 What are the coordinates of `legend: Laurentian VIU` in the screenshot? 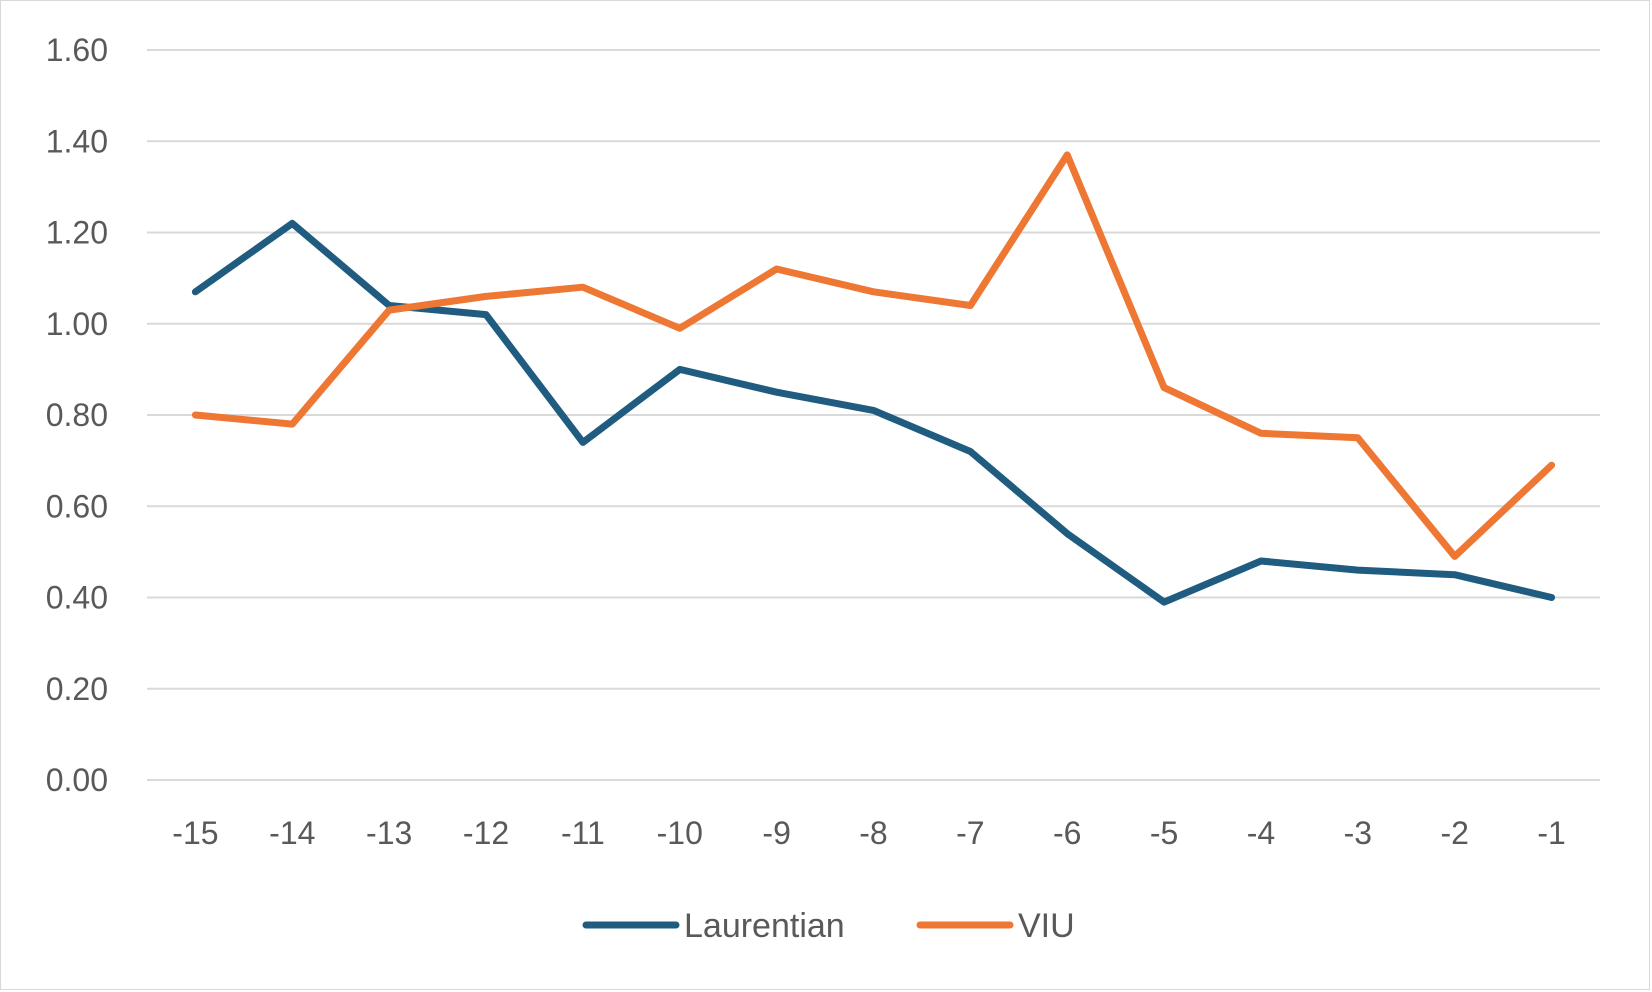 It's located at (828, 926).